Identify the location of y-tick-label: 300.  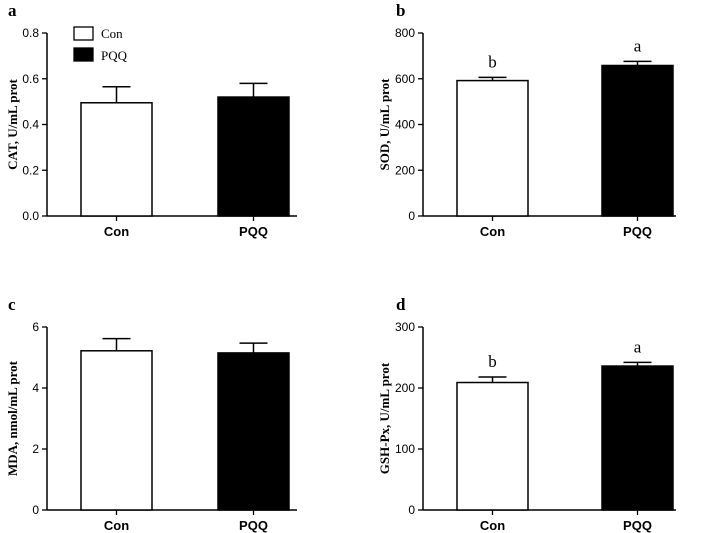
(405, 327).